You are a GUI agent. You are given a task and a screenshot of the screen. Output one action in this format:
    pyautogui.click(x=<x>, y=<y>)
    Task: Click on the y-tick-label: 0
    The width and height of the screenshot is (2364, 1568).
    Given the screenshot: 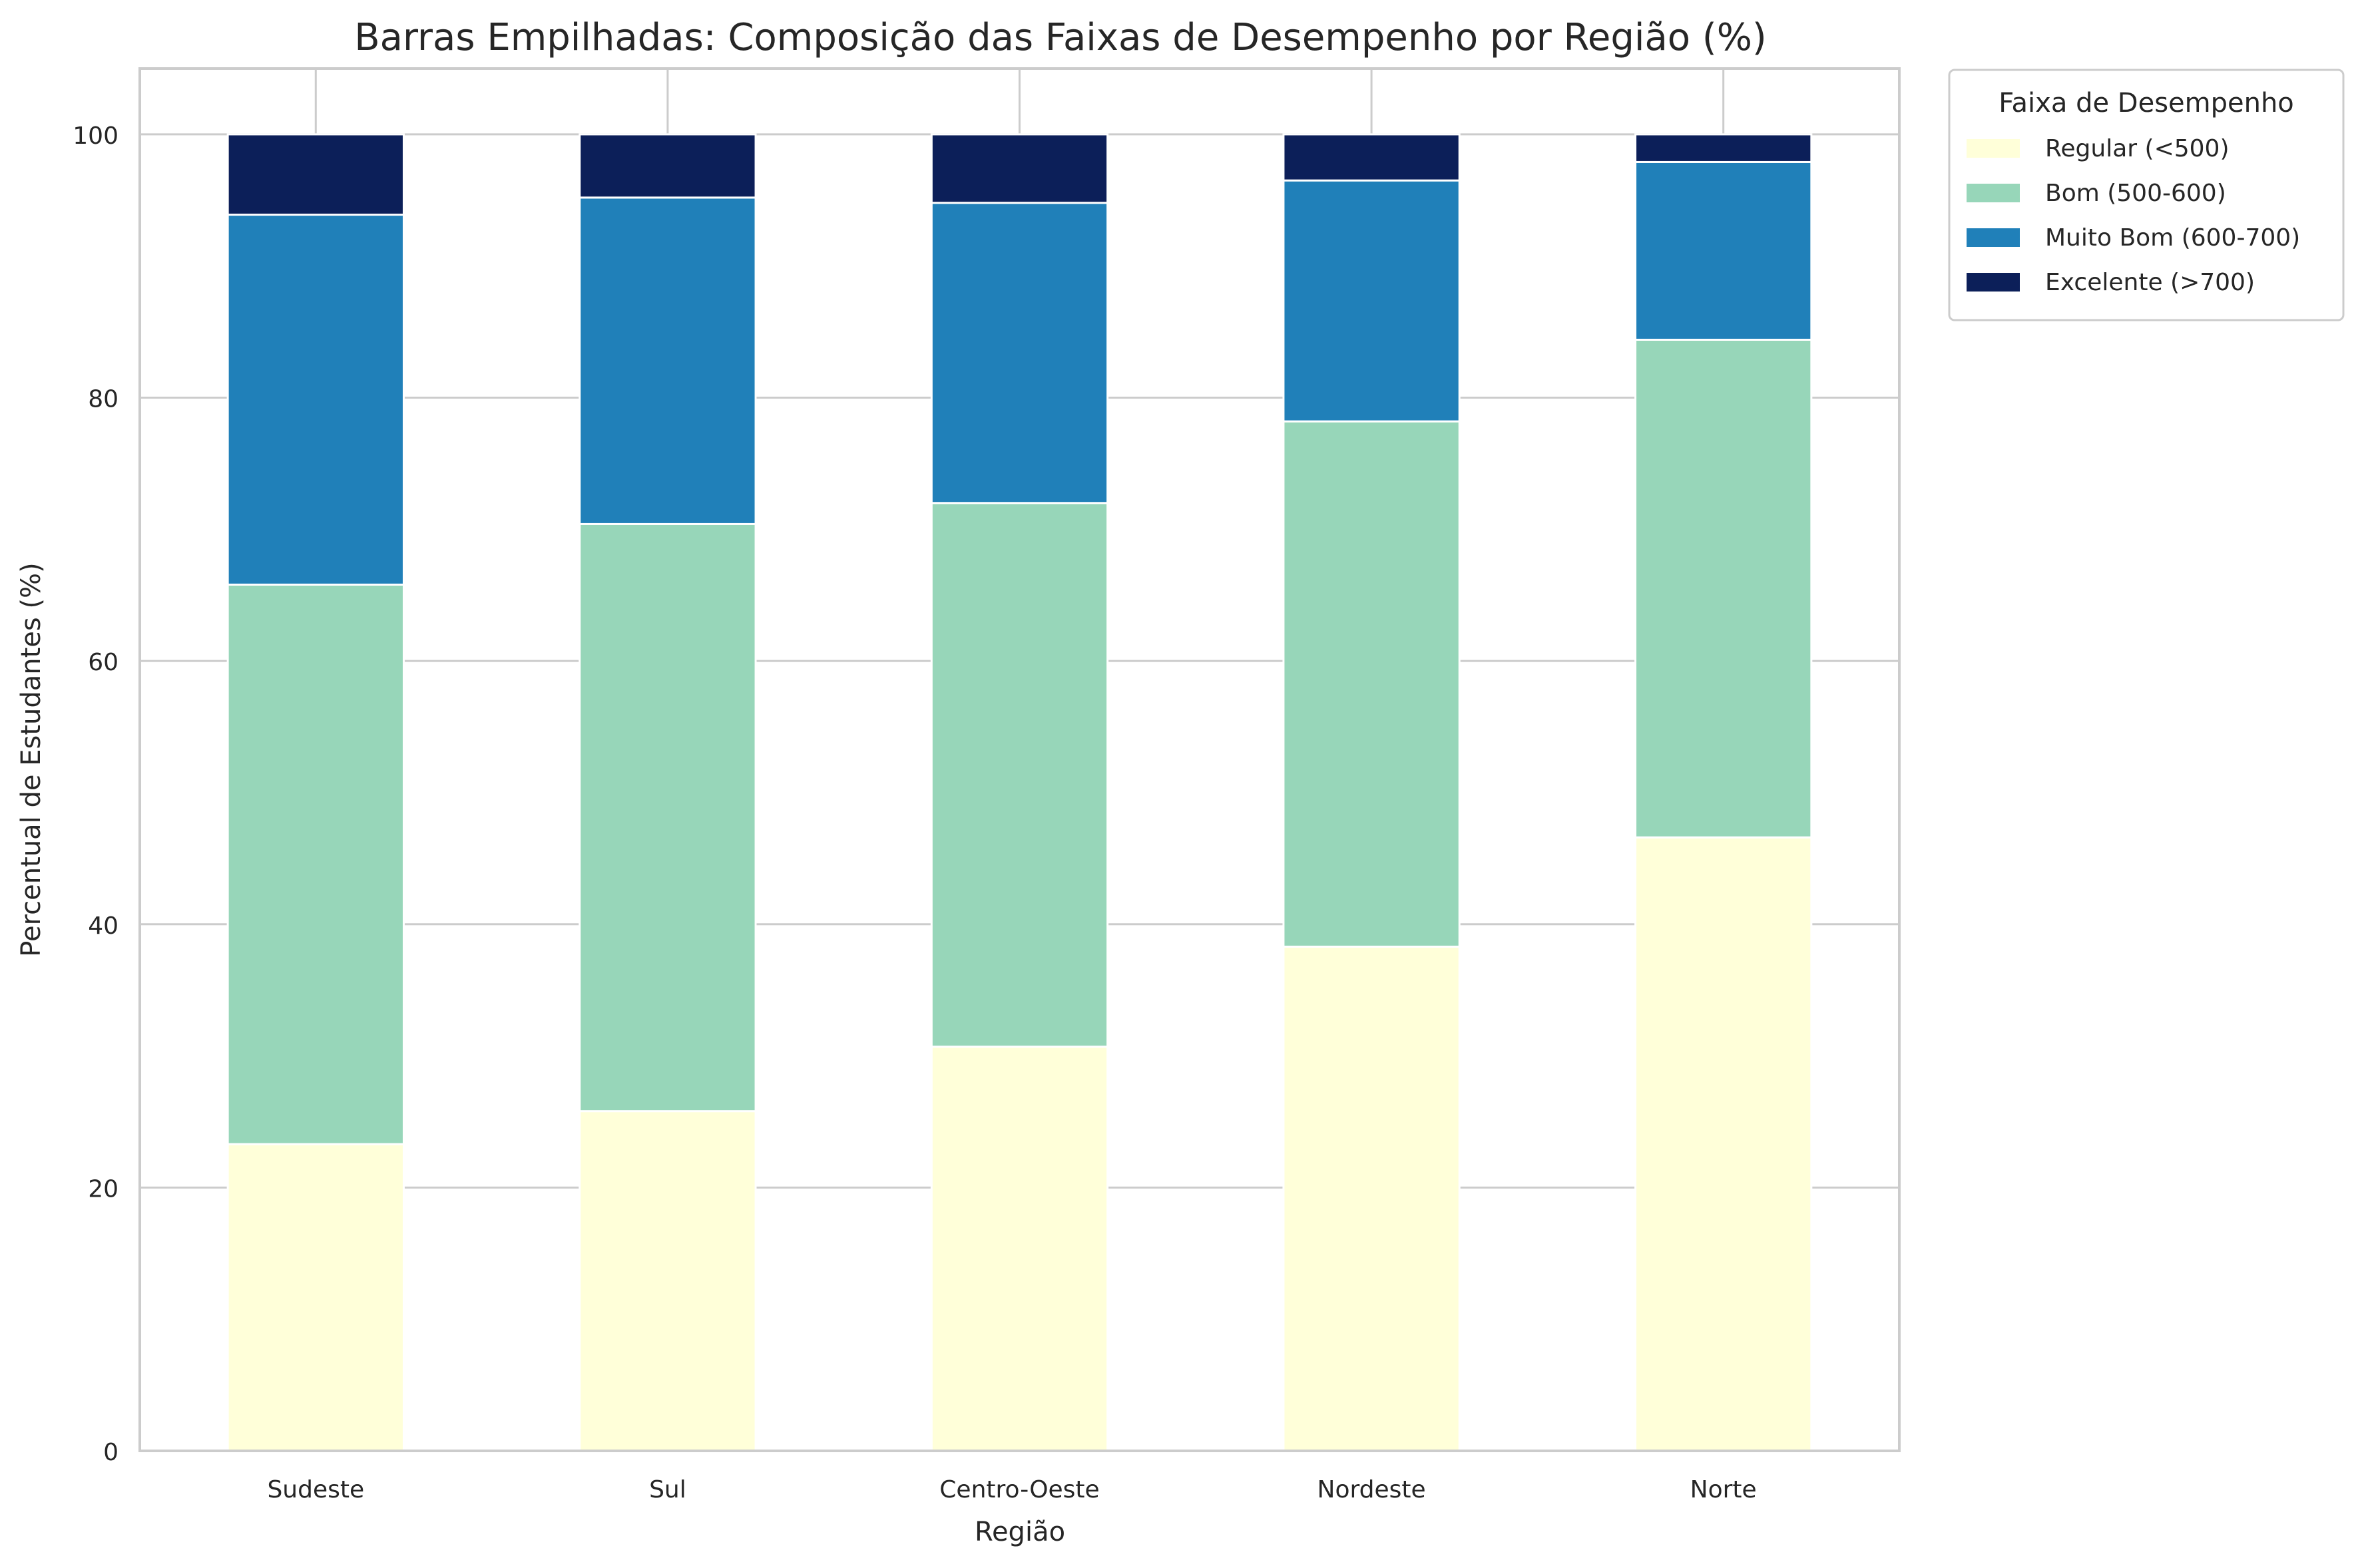 What is the action you would take?
    pyautogui.click(x=110, y=1452)
    